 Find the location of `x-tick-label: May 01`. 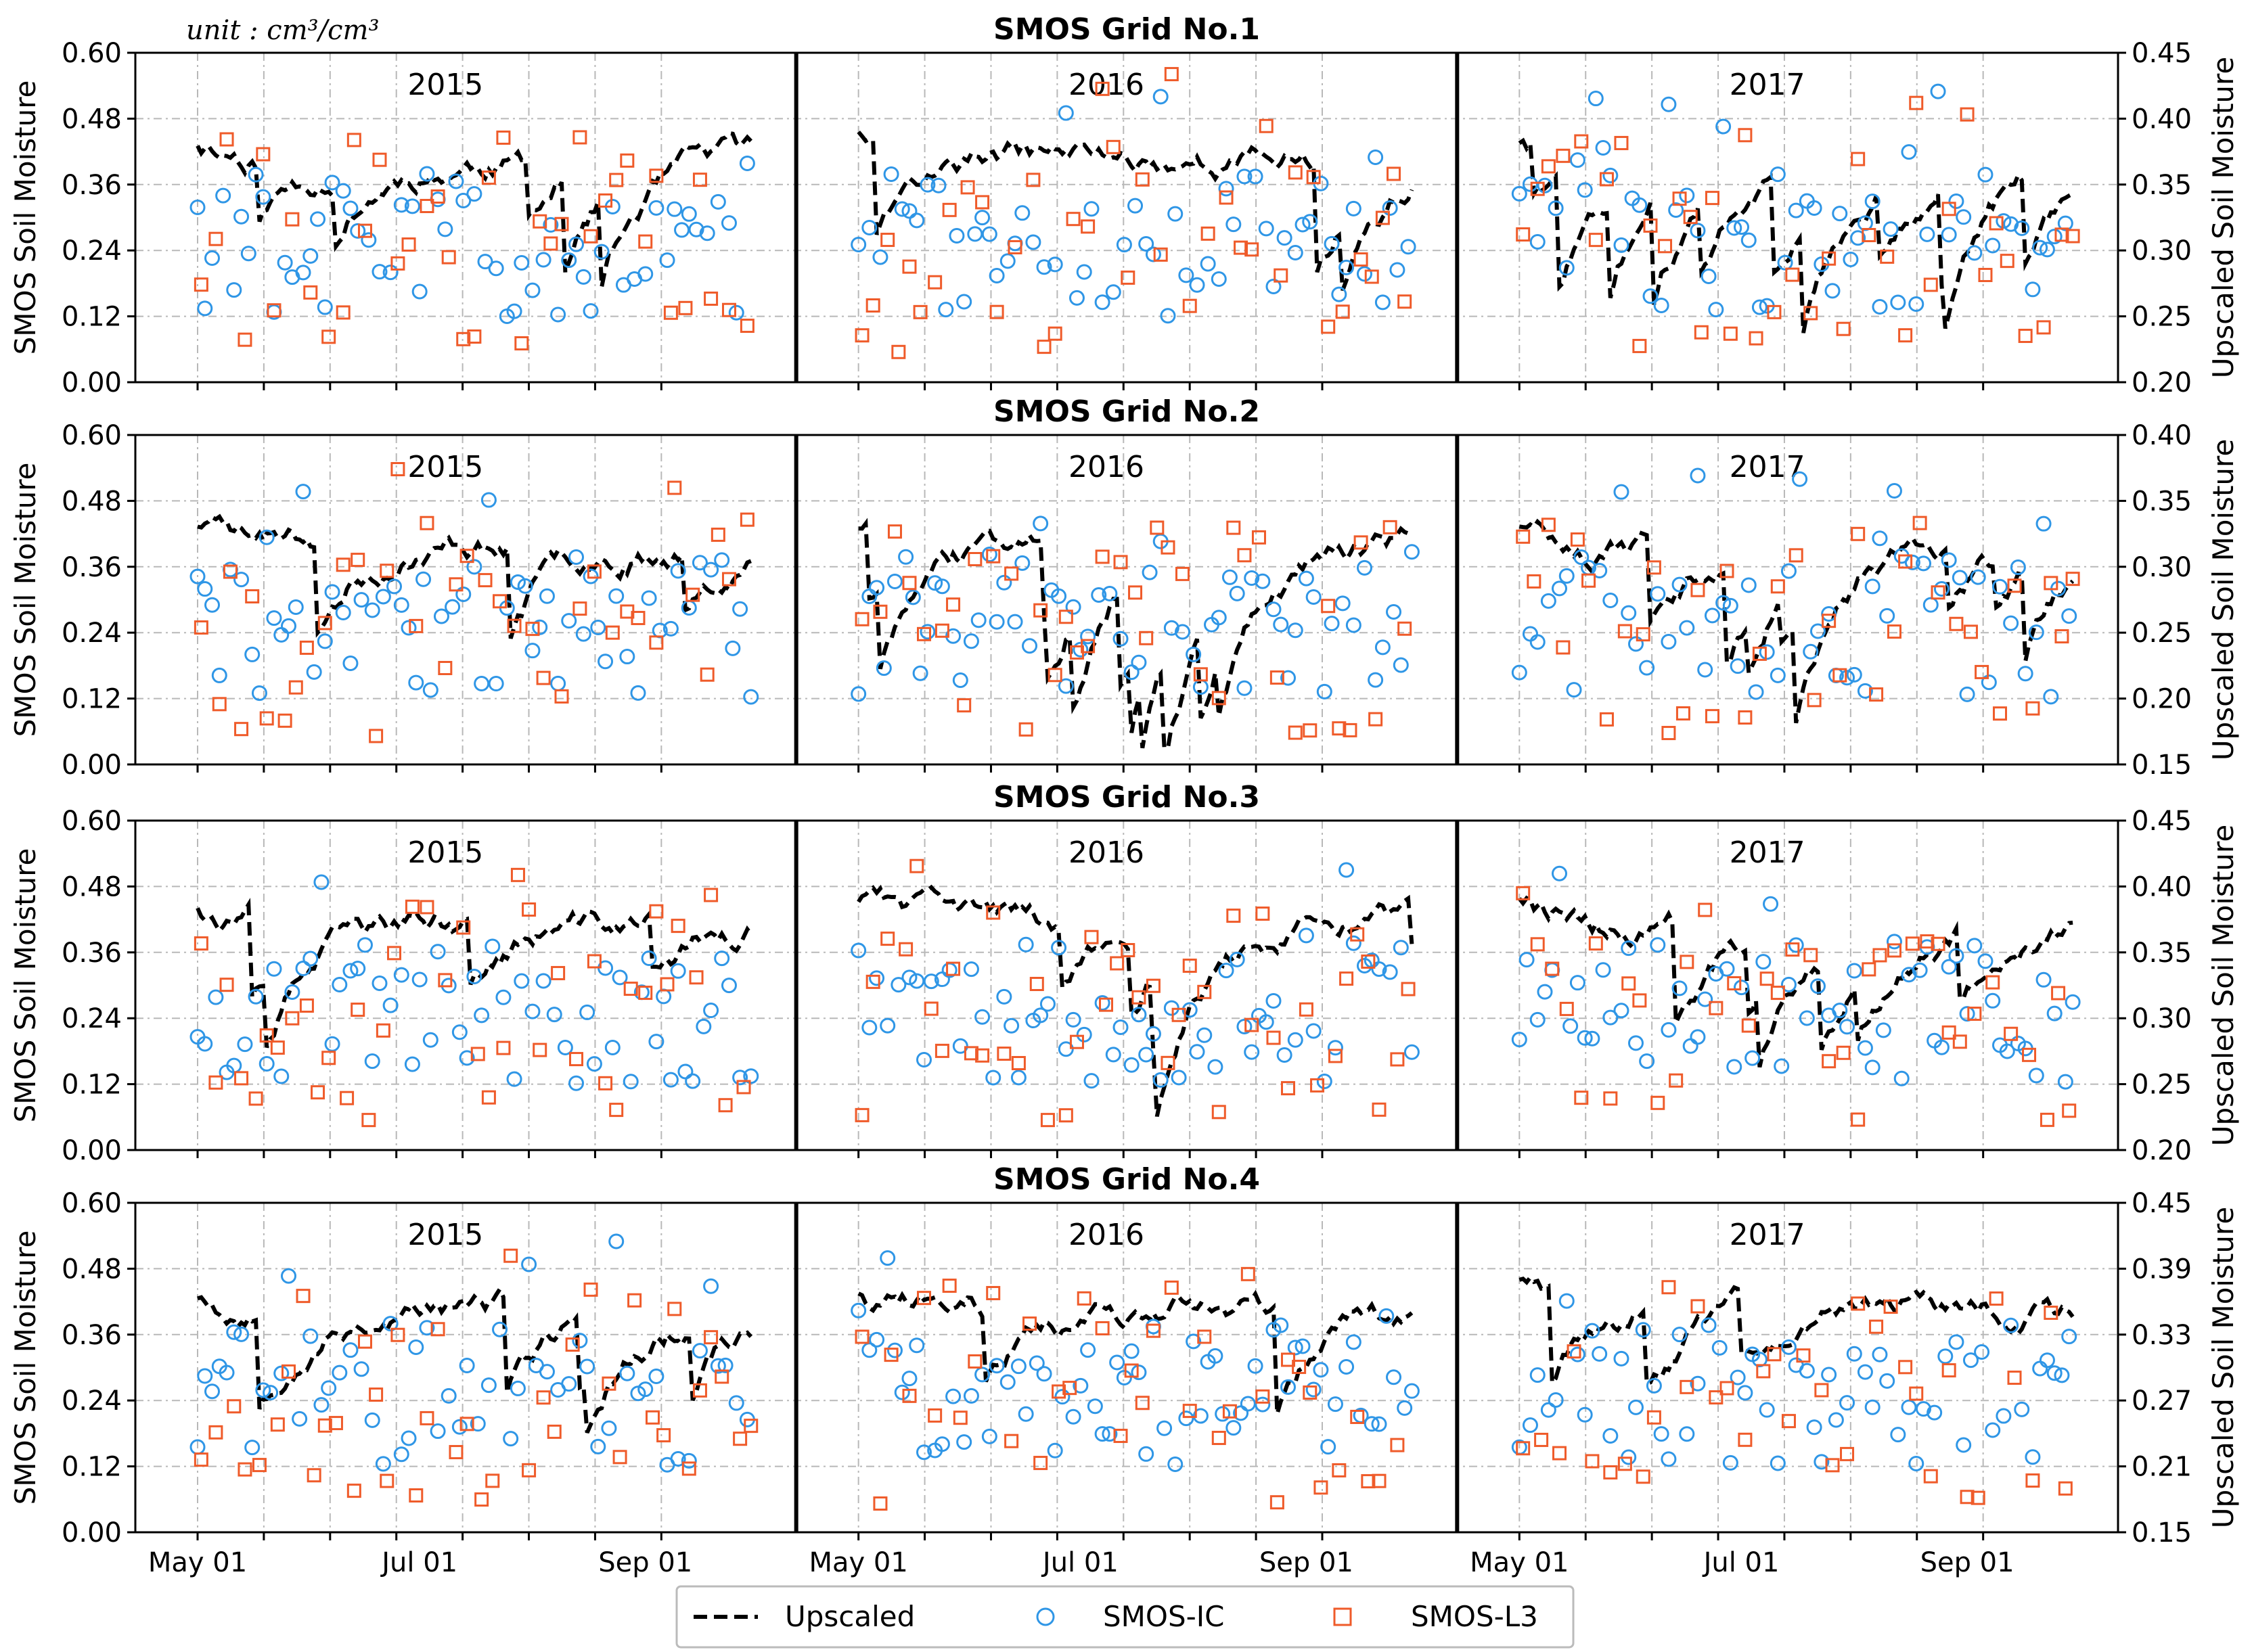

x-tick-label: May 01 is located at coordinates (1519, 1563).